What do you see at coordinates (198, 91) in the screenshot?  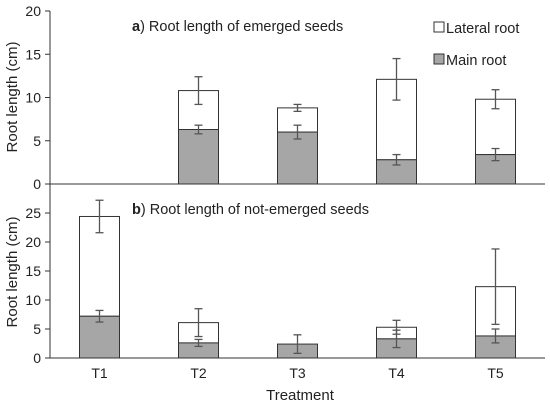 I see `panel-a-error-bar-total-T2` at bounding box center [198, 91].